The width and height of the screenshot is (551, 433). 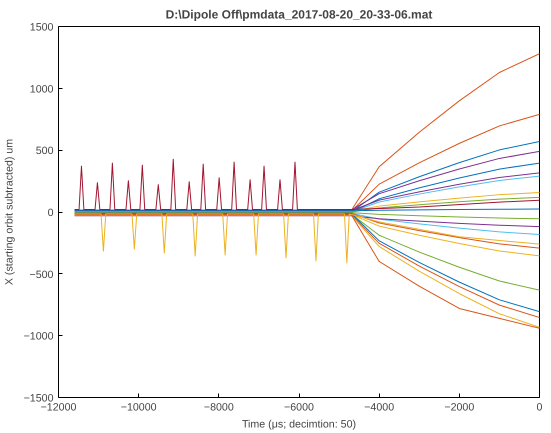 What do you see at coordinates (539, 408) in the screenshot?
I see `x-tick-label: 0` at bounding box center [539, 408].